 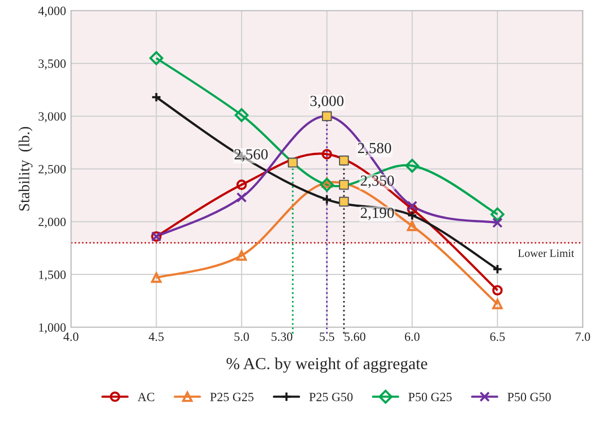 I want to click on data-label: 2,560, so click(x=251, y=155).